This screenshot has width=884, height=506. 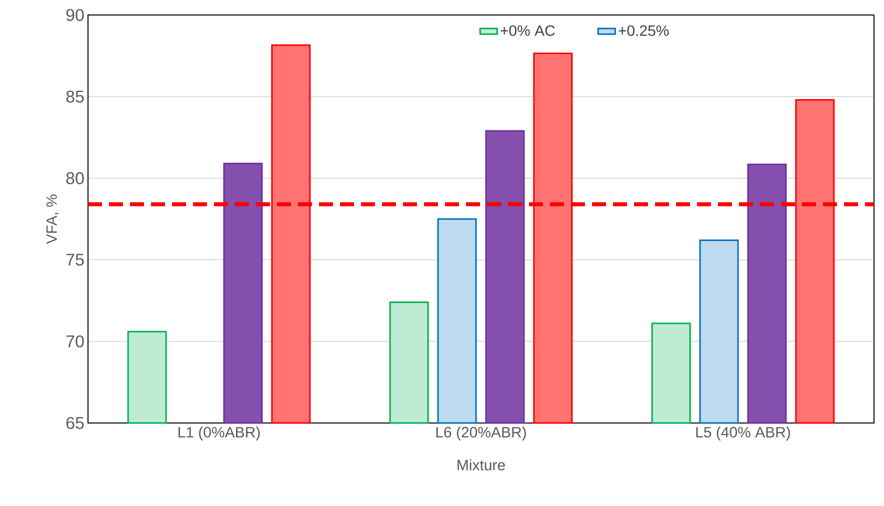 I want to click on x-tick-label: L6 (20%ABR), so click(x=481, y=433).